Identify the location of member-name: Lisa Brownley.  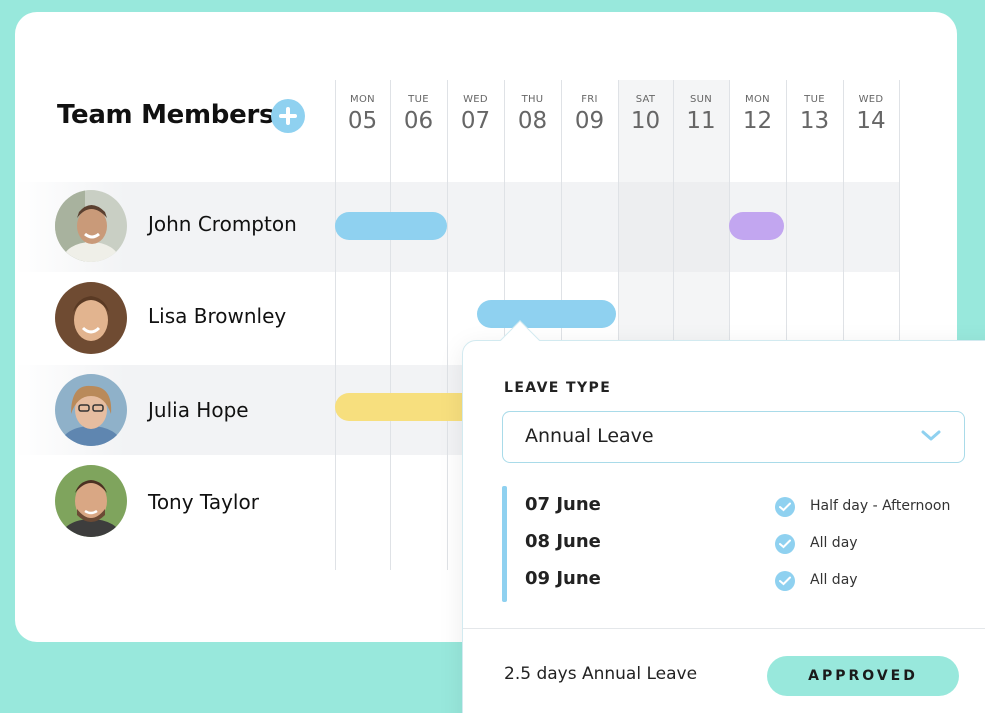
(217, 316).